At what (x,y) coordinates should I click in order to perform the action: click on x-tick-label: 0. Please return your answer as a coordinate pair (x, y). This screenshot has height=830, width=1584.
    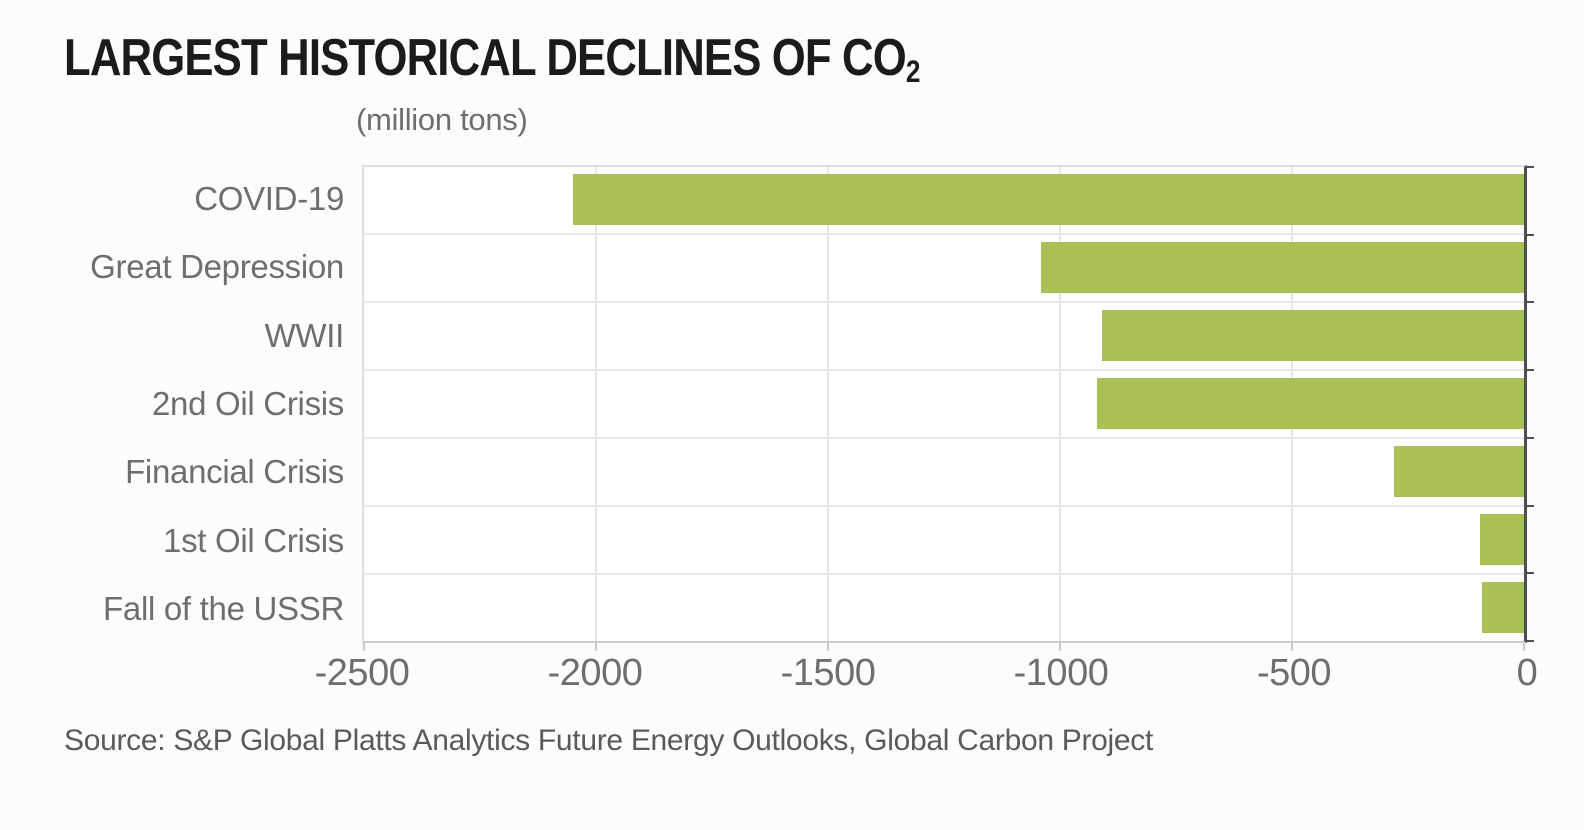
    Looking at the image, I should click on (1527, 673).